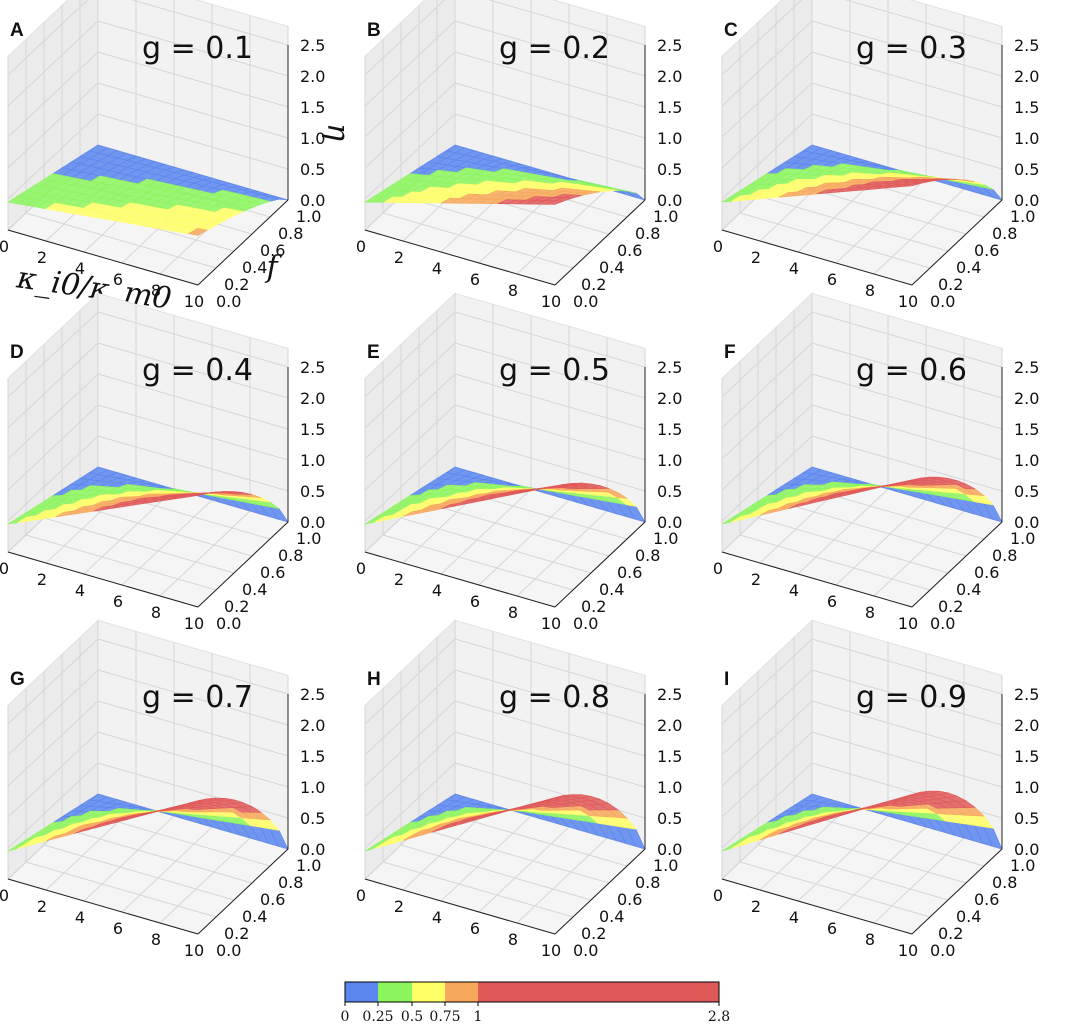 This screenshot has height=1027, width=1072. What do you see at coordinates (730, 352) in the screenshot?
I see `panel-letter: F` at bounding box center [730, 352].